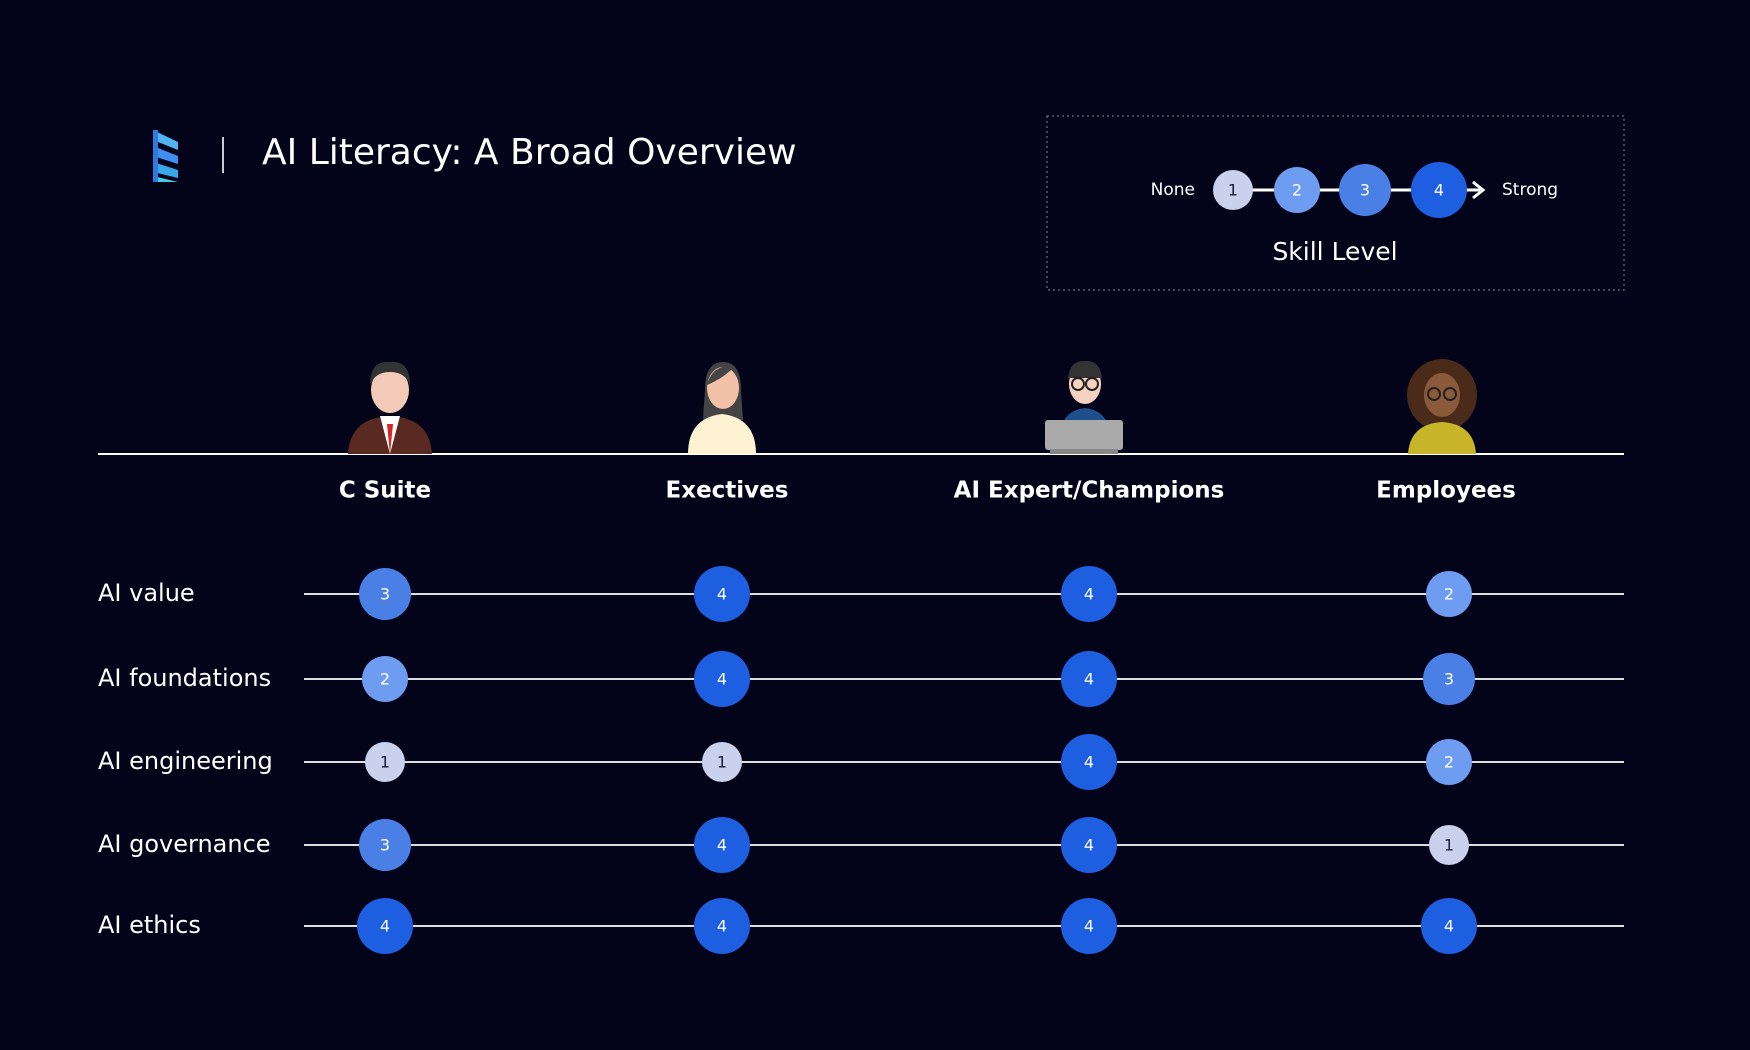  I want to click on legend-low: None, so click(1173, 190).